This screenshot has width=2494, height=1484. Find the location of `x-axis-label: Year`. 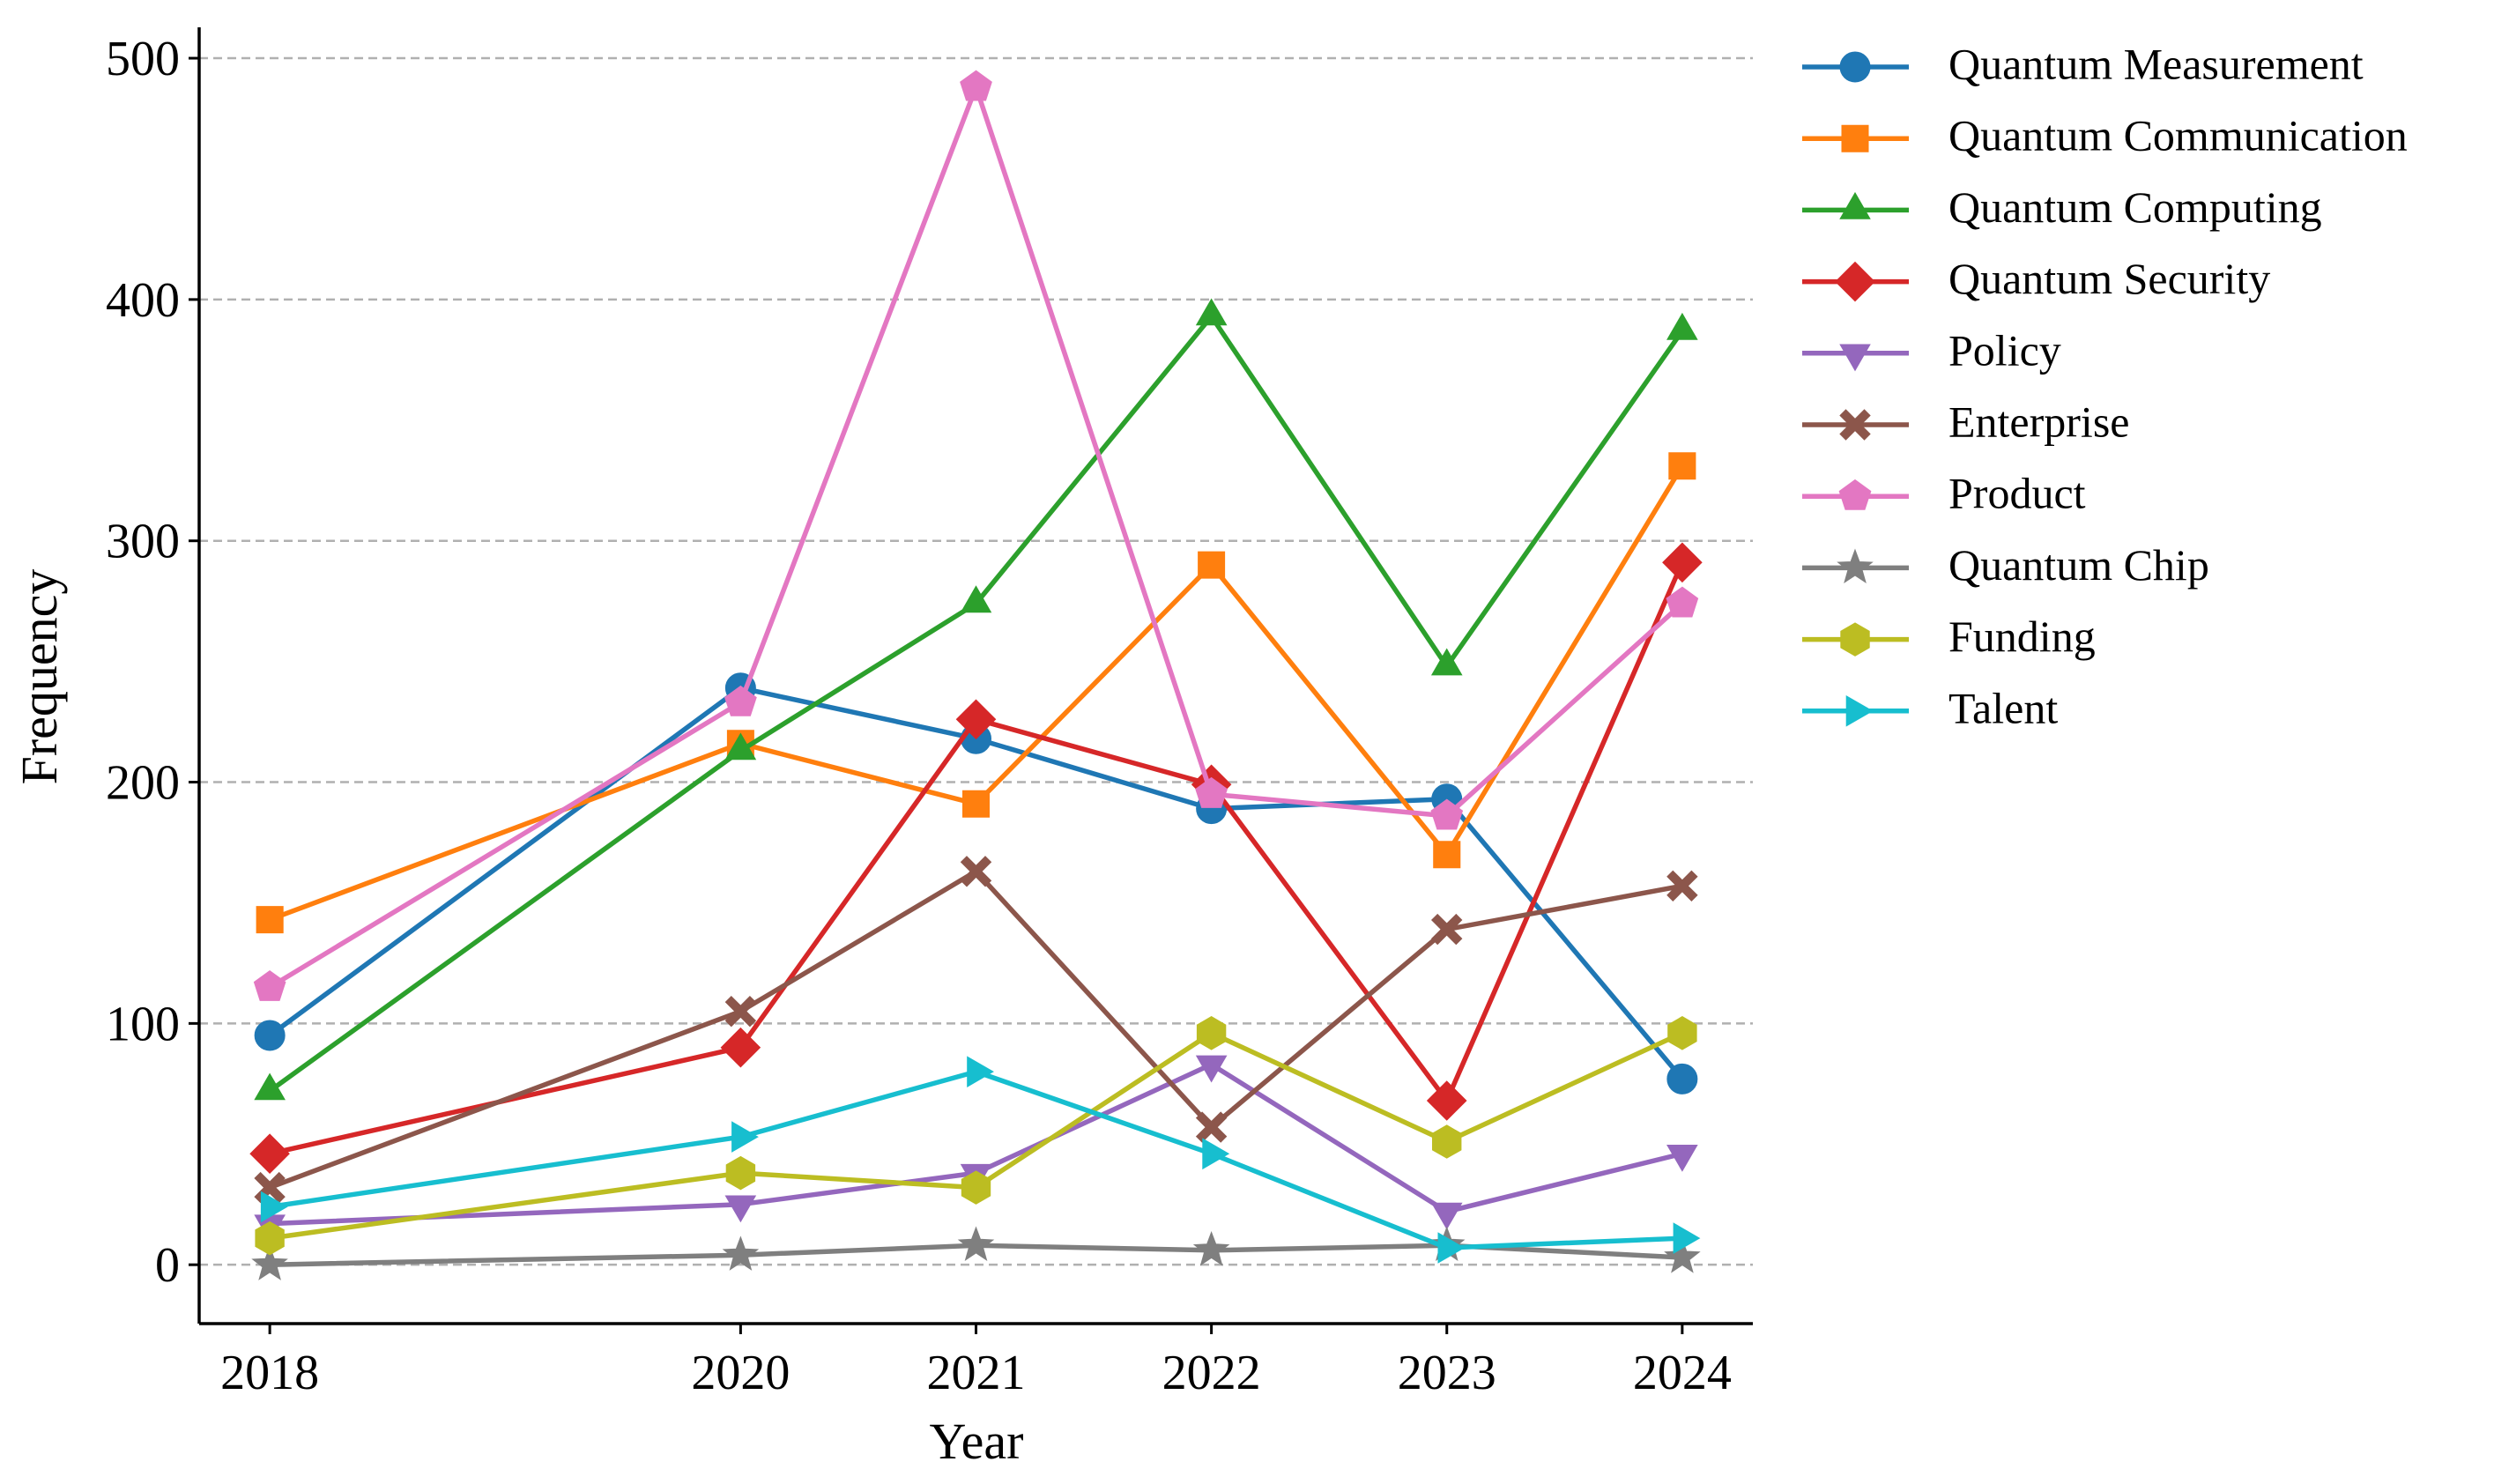

x-axis-label: Year is located at coordinates (977, 1441).